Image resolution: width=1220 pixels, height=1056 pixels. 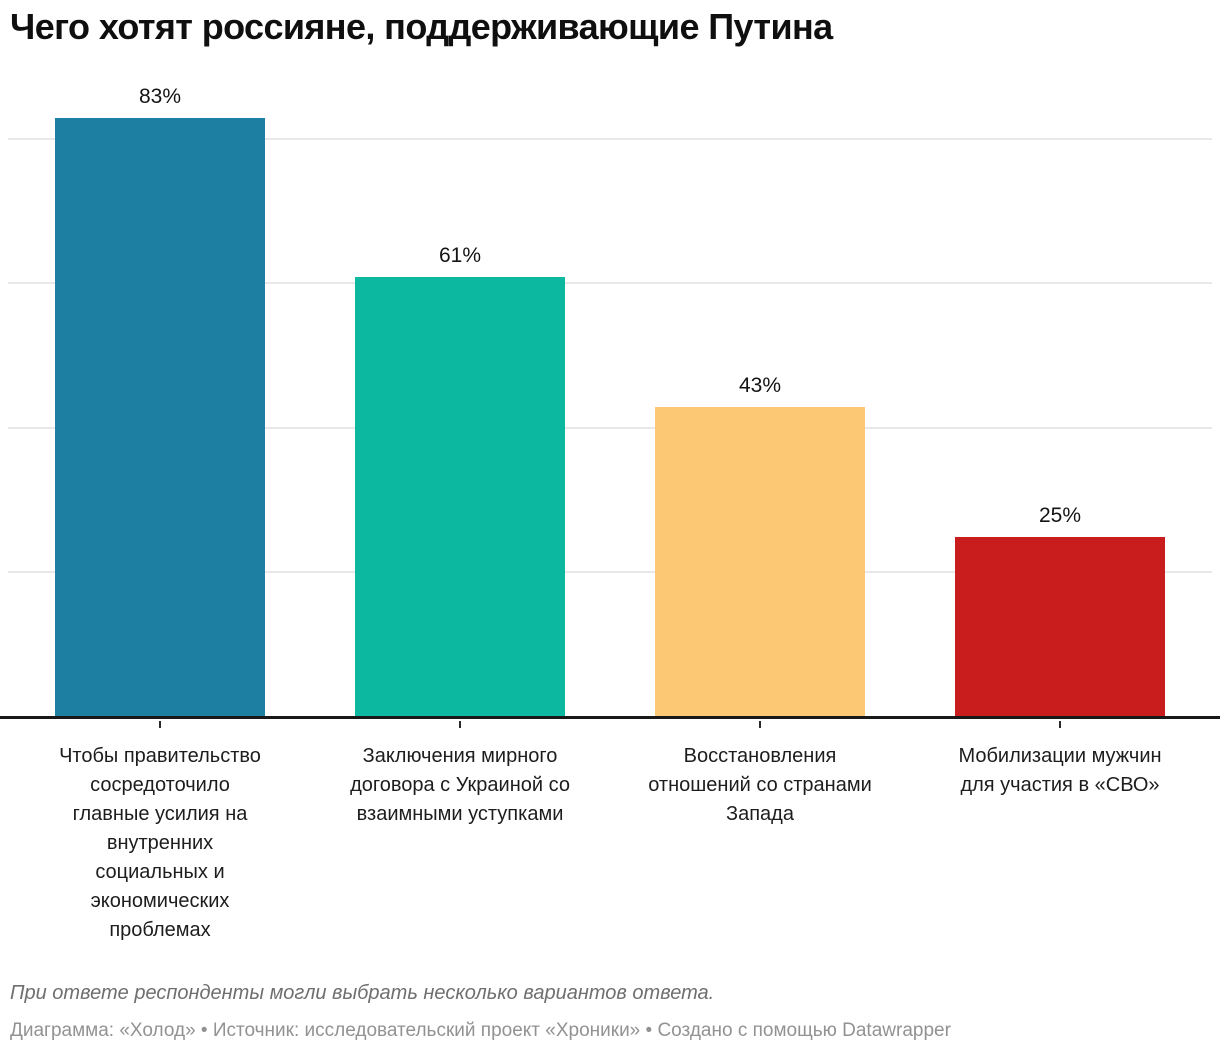 I want to click on bar-column: 25%, so click(x=1060, y=409).